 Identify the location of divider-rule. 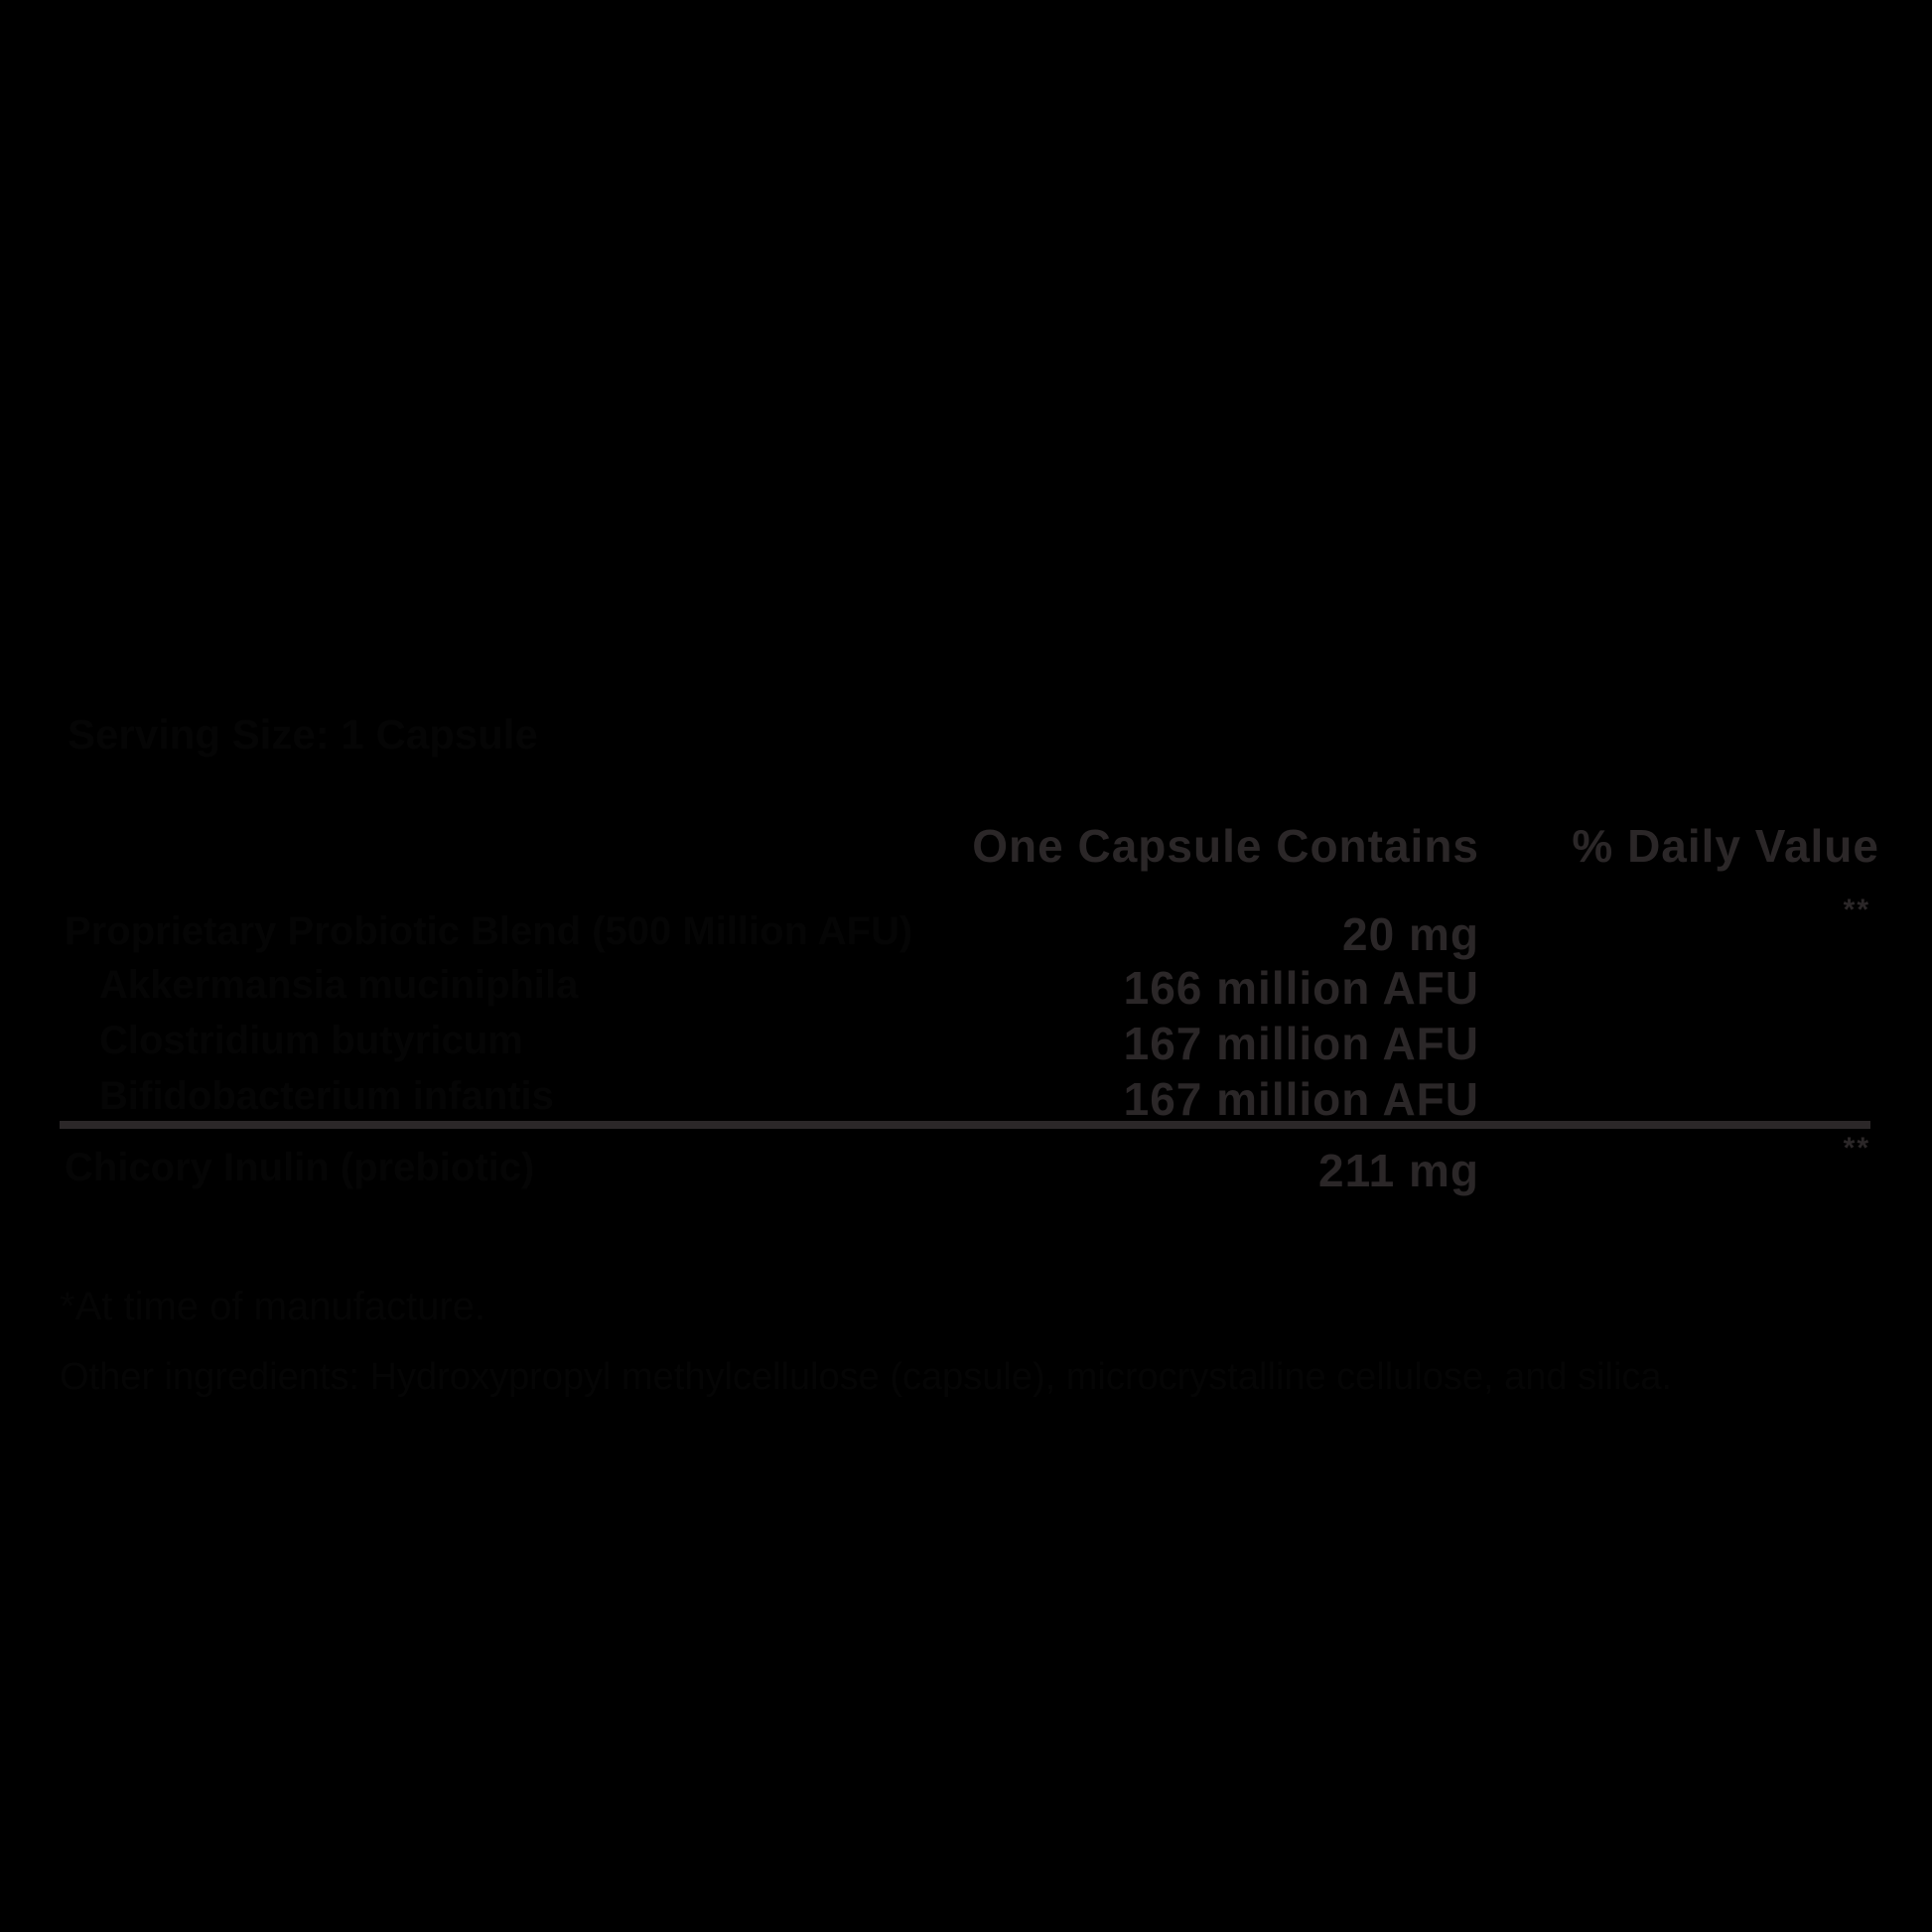
(965, 1125).